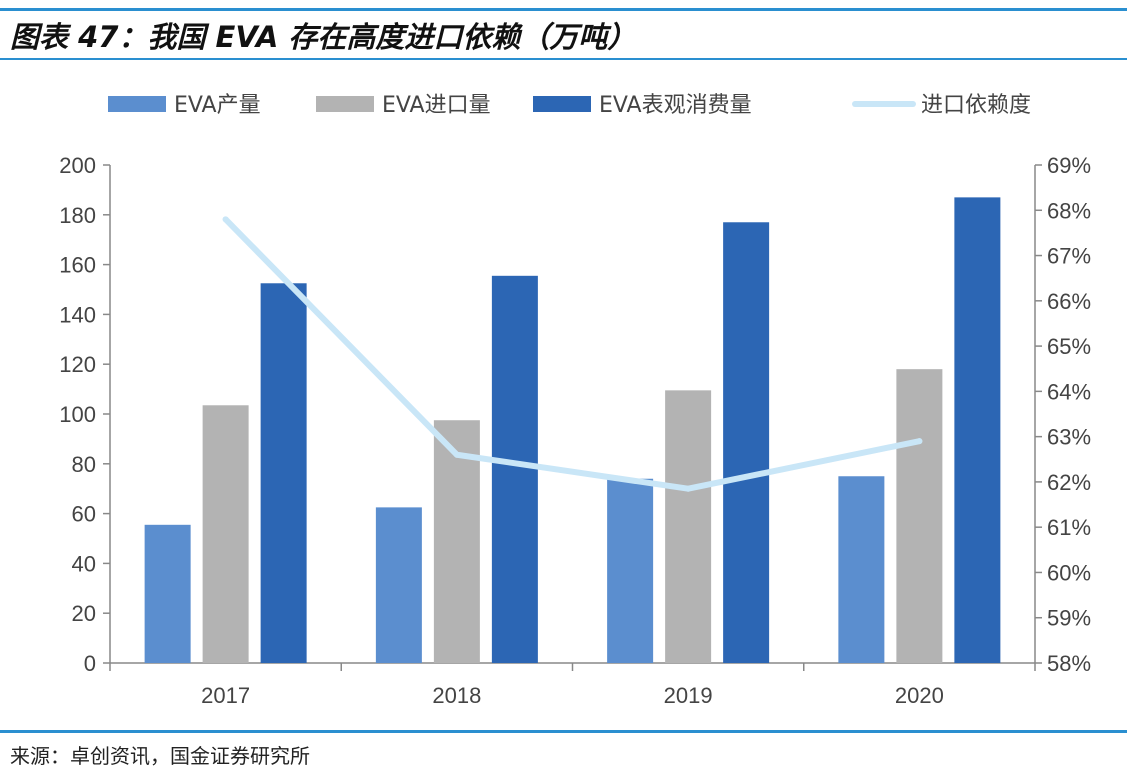  I want to click on y-left-tick-label: 0, so click(90, 663).